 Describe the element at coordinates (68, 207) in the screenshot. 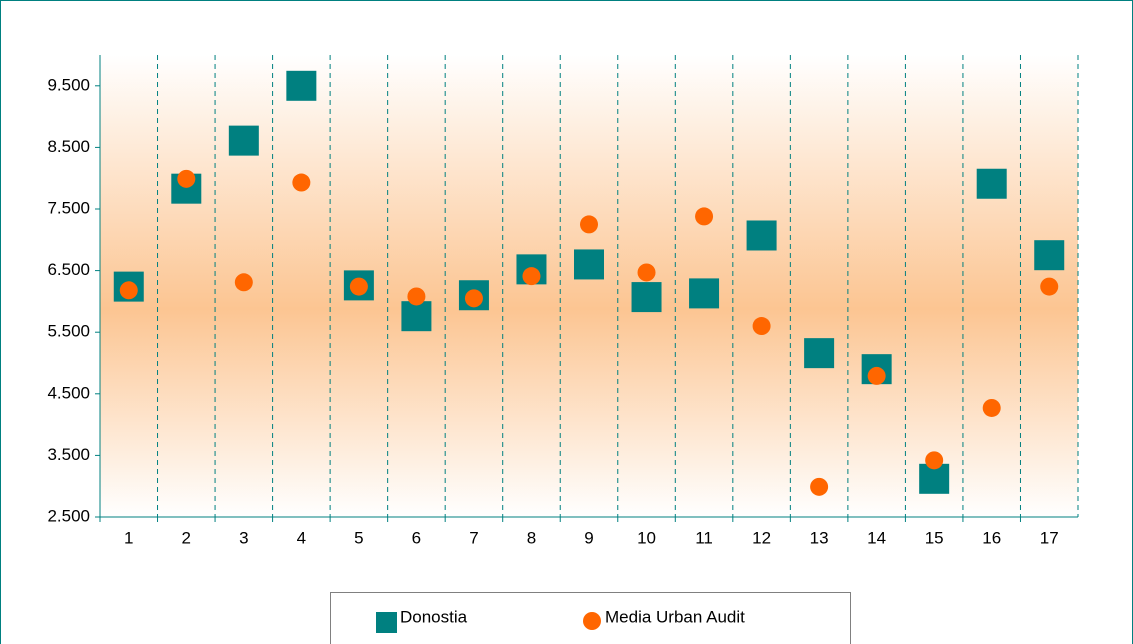

I see `y-tick-label: 7.500` at that location.